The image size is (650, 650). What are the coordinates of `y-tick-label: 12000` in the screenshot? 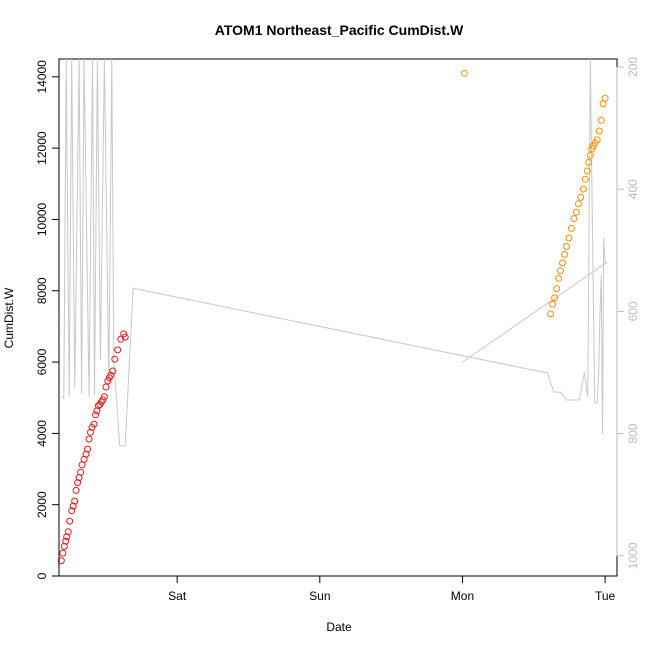 It's located at (42, 148).